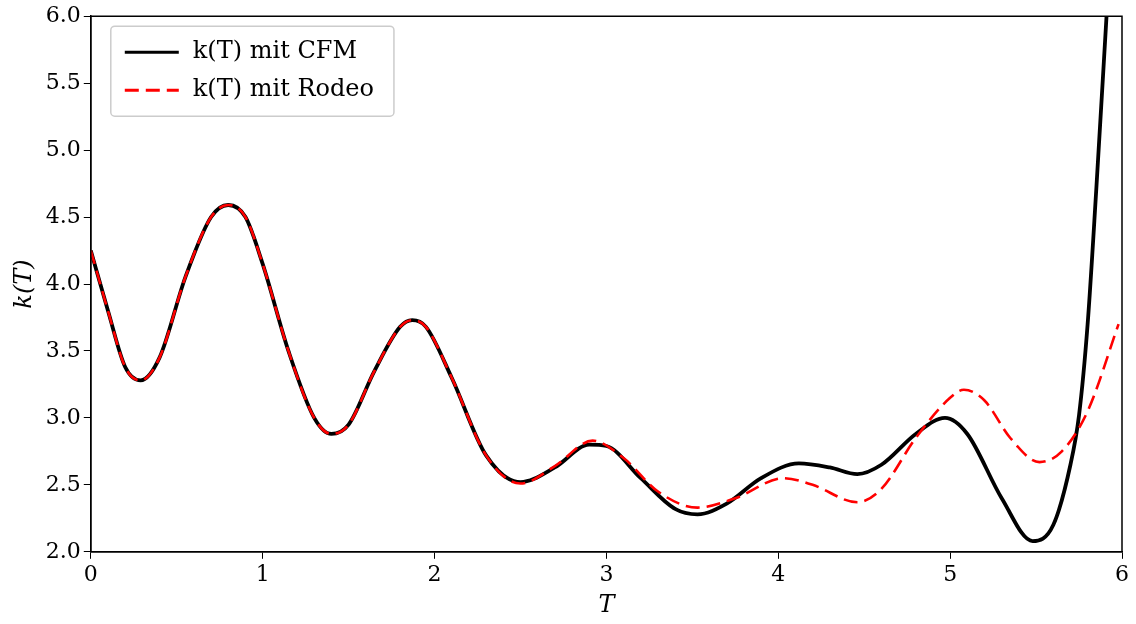  Describe the element at coordinates (283, 88) in the screenshot. I see `legend-label: k(T) mit Rodeo` at that location.